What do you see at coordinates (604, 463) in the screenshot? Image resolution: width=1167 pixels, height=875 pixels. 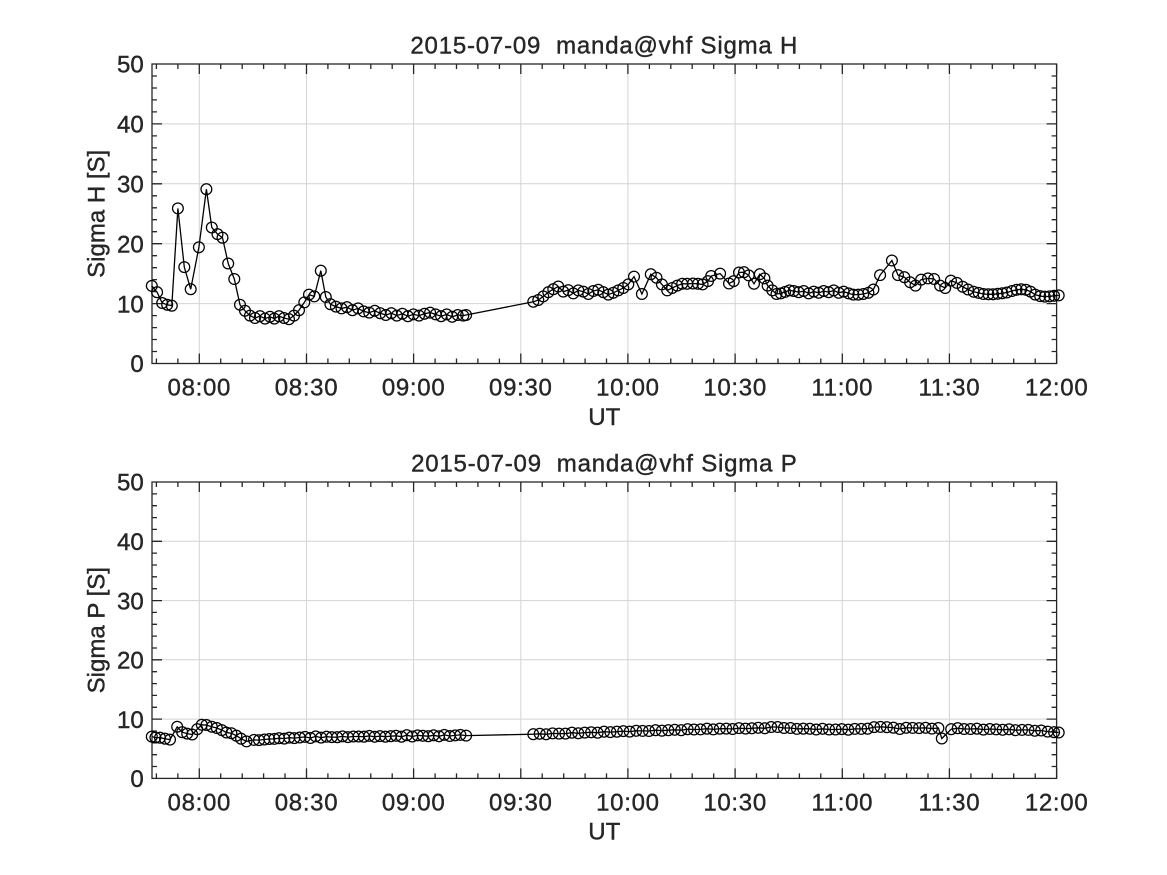 I see `svg-text: 2015-07-09 manda@vhf Sigma P` at bounding box center [604, 463].